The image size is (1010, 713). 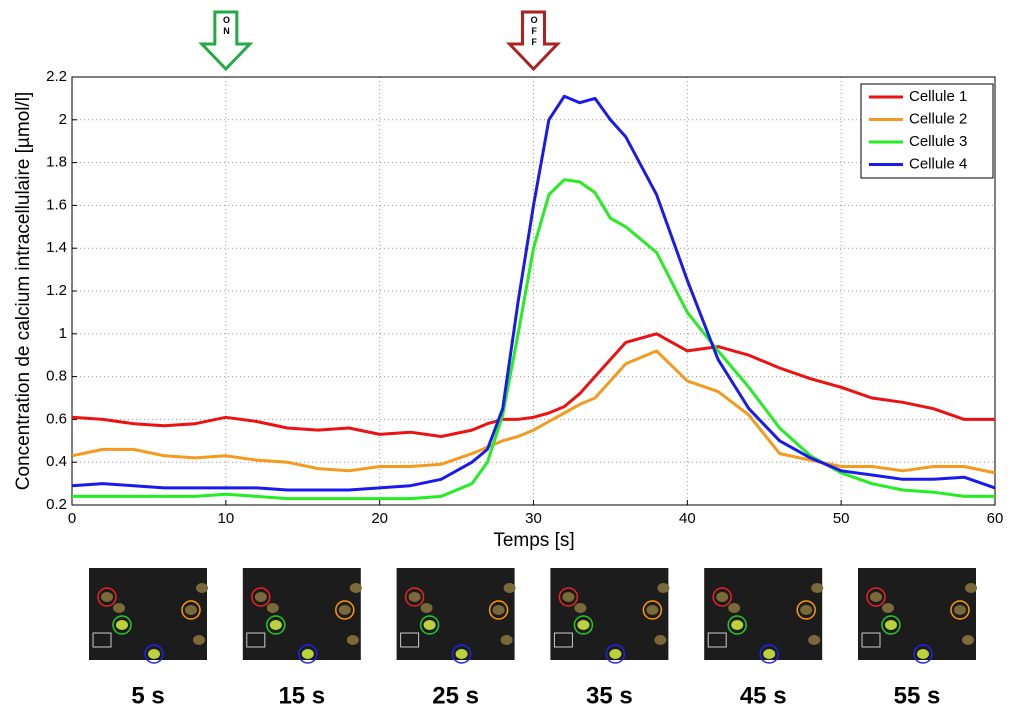 I want to click on annotation-label: OFF, so click(x=534, y=31).